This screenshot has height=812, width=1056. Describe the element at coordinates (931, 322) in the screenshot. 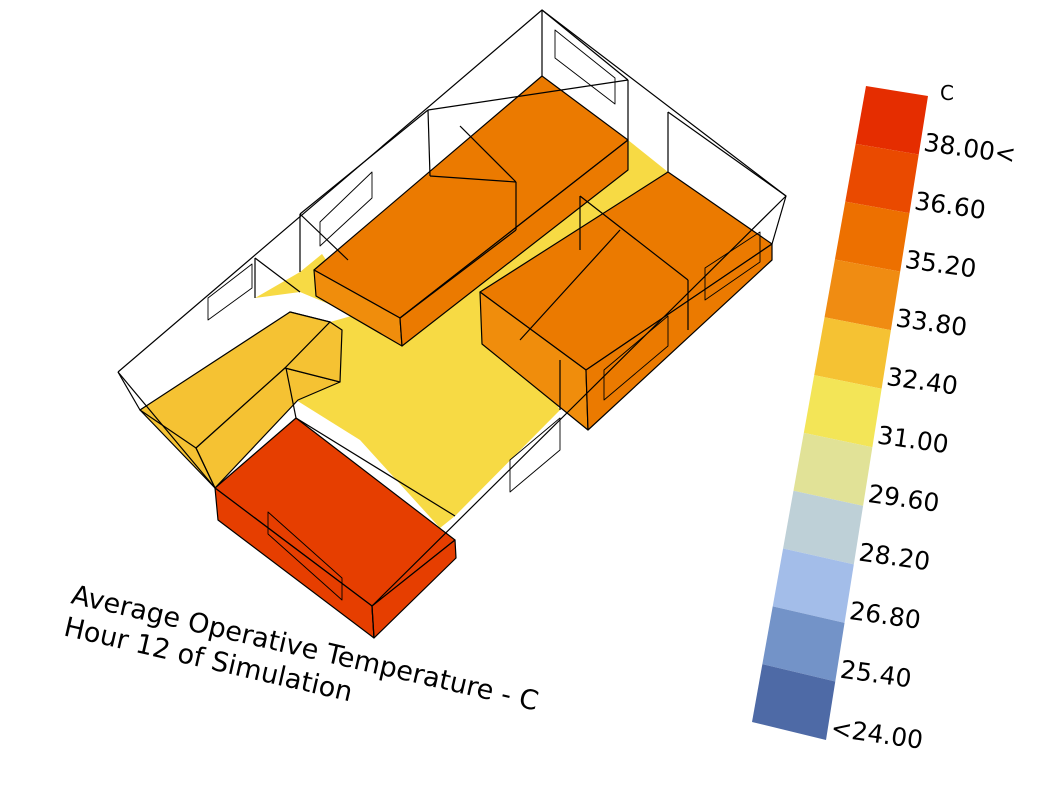

I see `legend-tick-label: 33.80` at that location.